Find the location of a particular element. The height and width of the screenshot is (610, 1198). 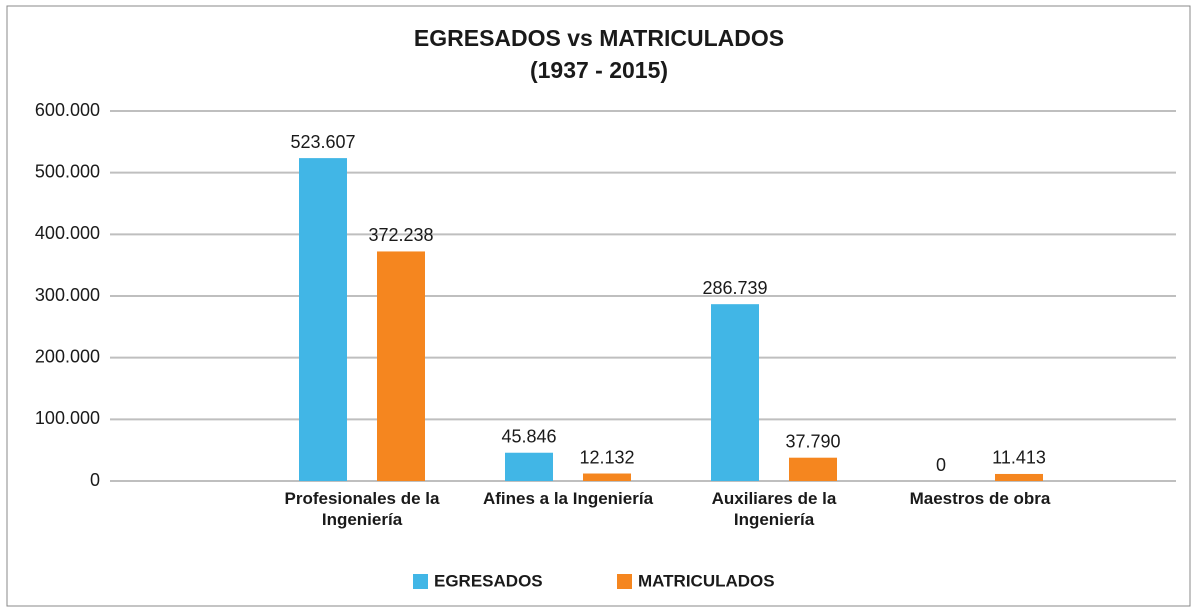

legend-label: EGRESADOS is located at coordinates (488, 580).